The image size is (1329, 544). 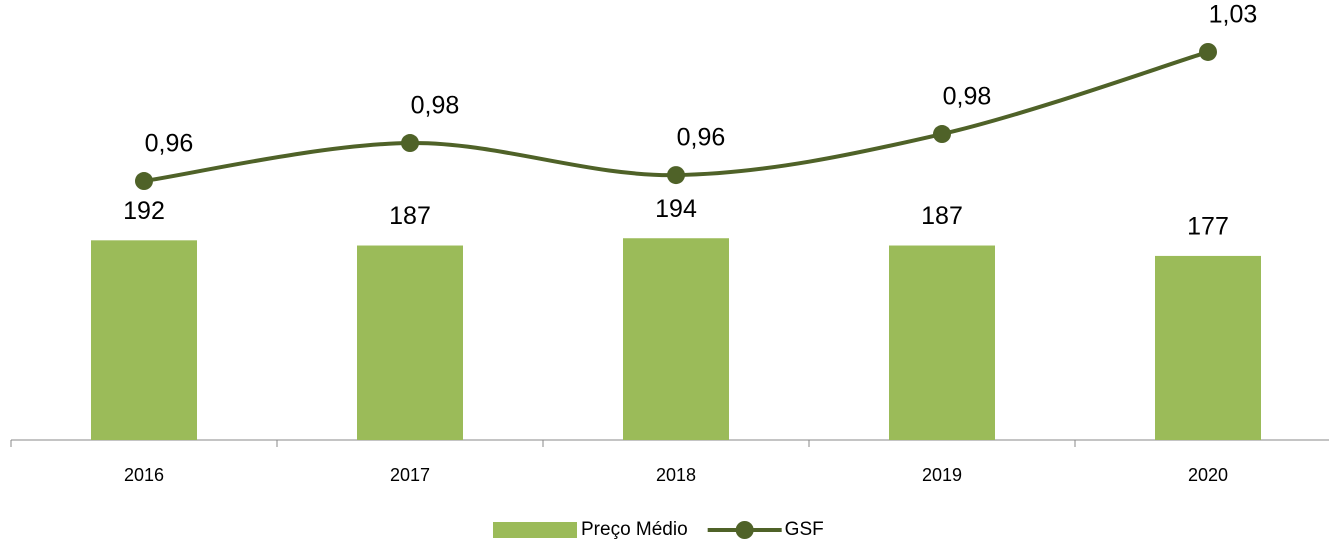 What do you see at coordinates (634, 529) in the screenshot?
I see `legend-label: Preço Médio` at bounding box center [634, 529].